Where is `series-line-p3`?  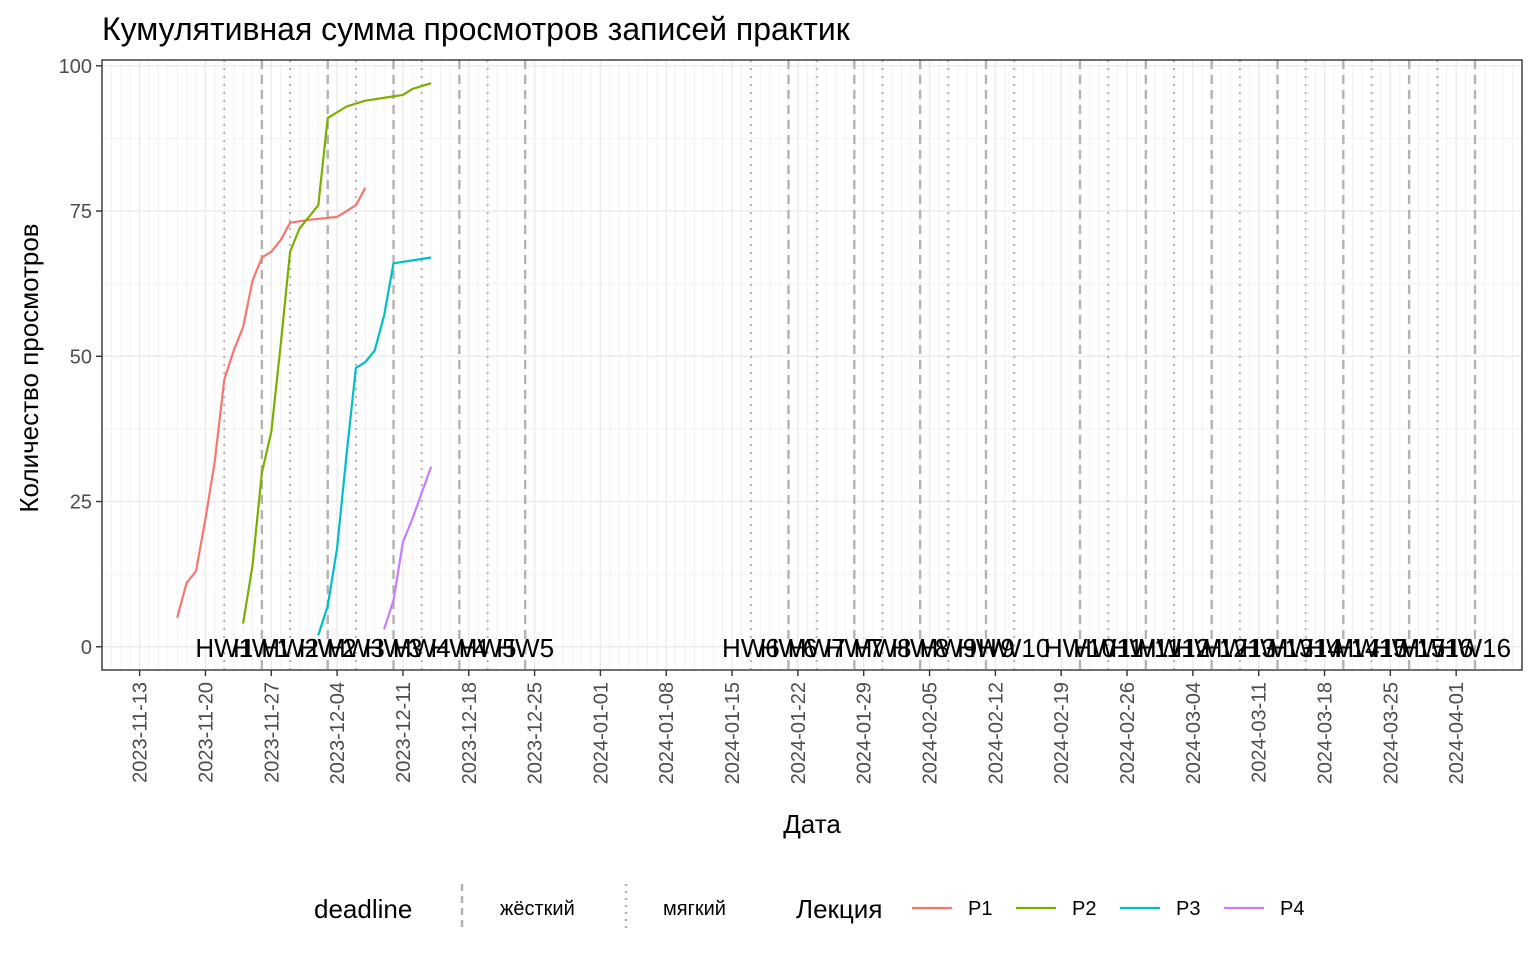
series-line-p3 is located at coordinates (374, 446).